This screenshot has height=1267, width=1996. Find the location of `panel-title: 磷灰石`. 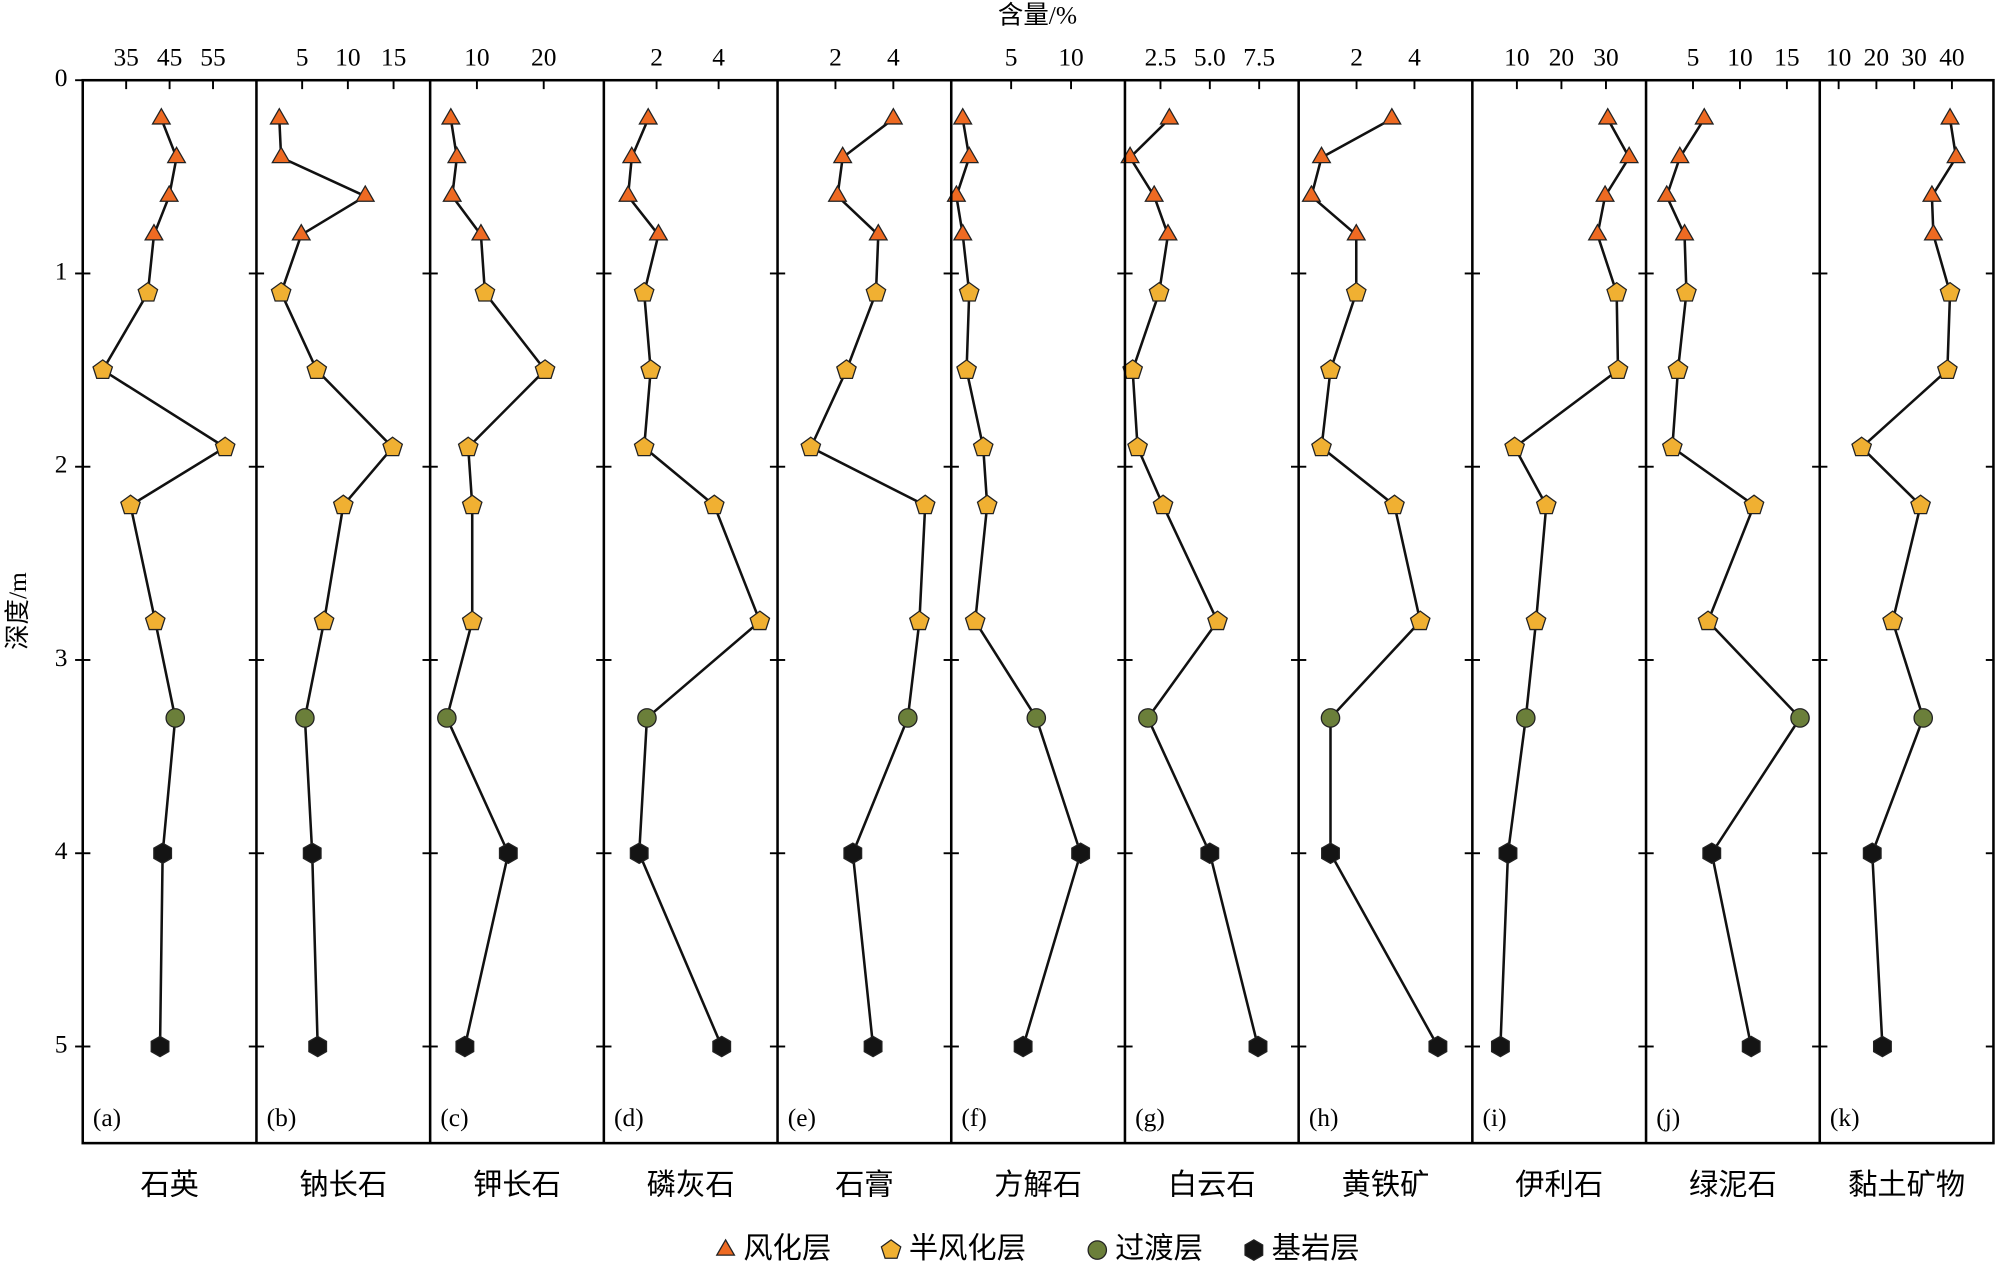

panel-title: 磷灰石 is located at coordinates (691, 1184).